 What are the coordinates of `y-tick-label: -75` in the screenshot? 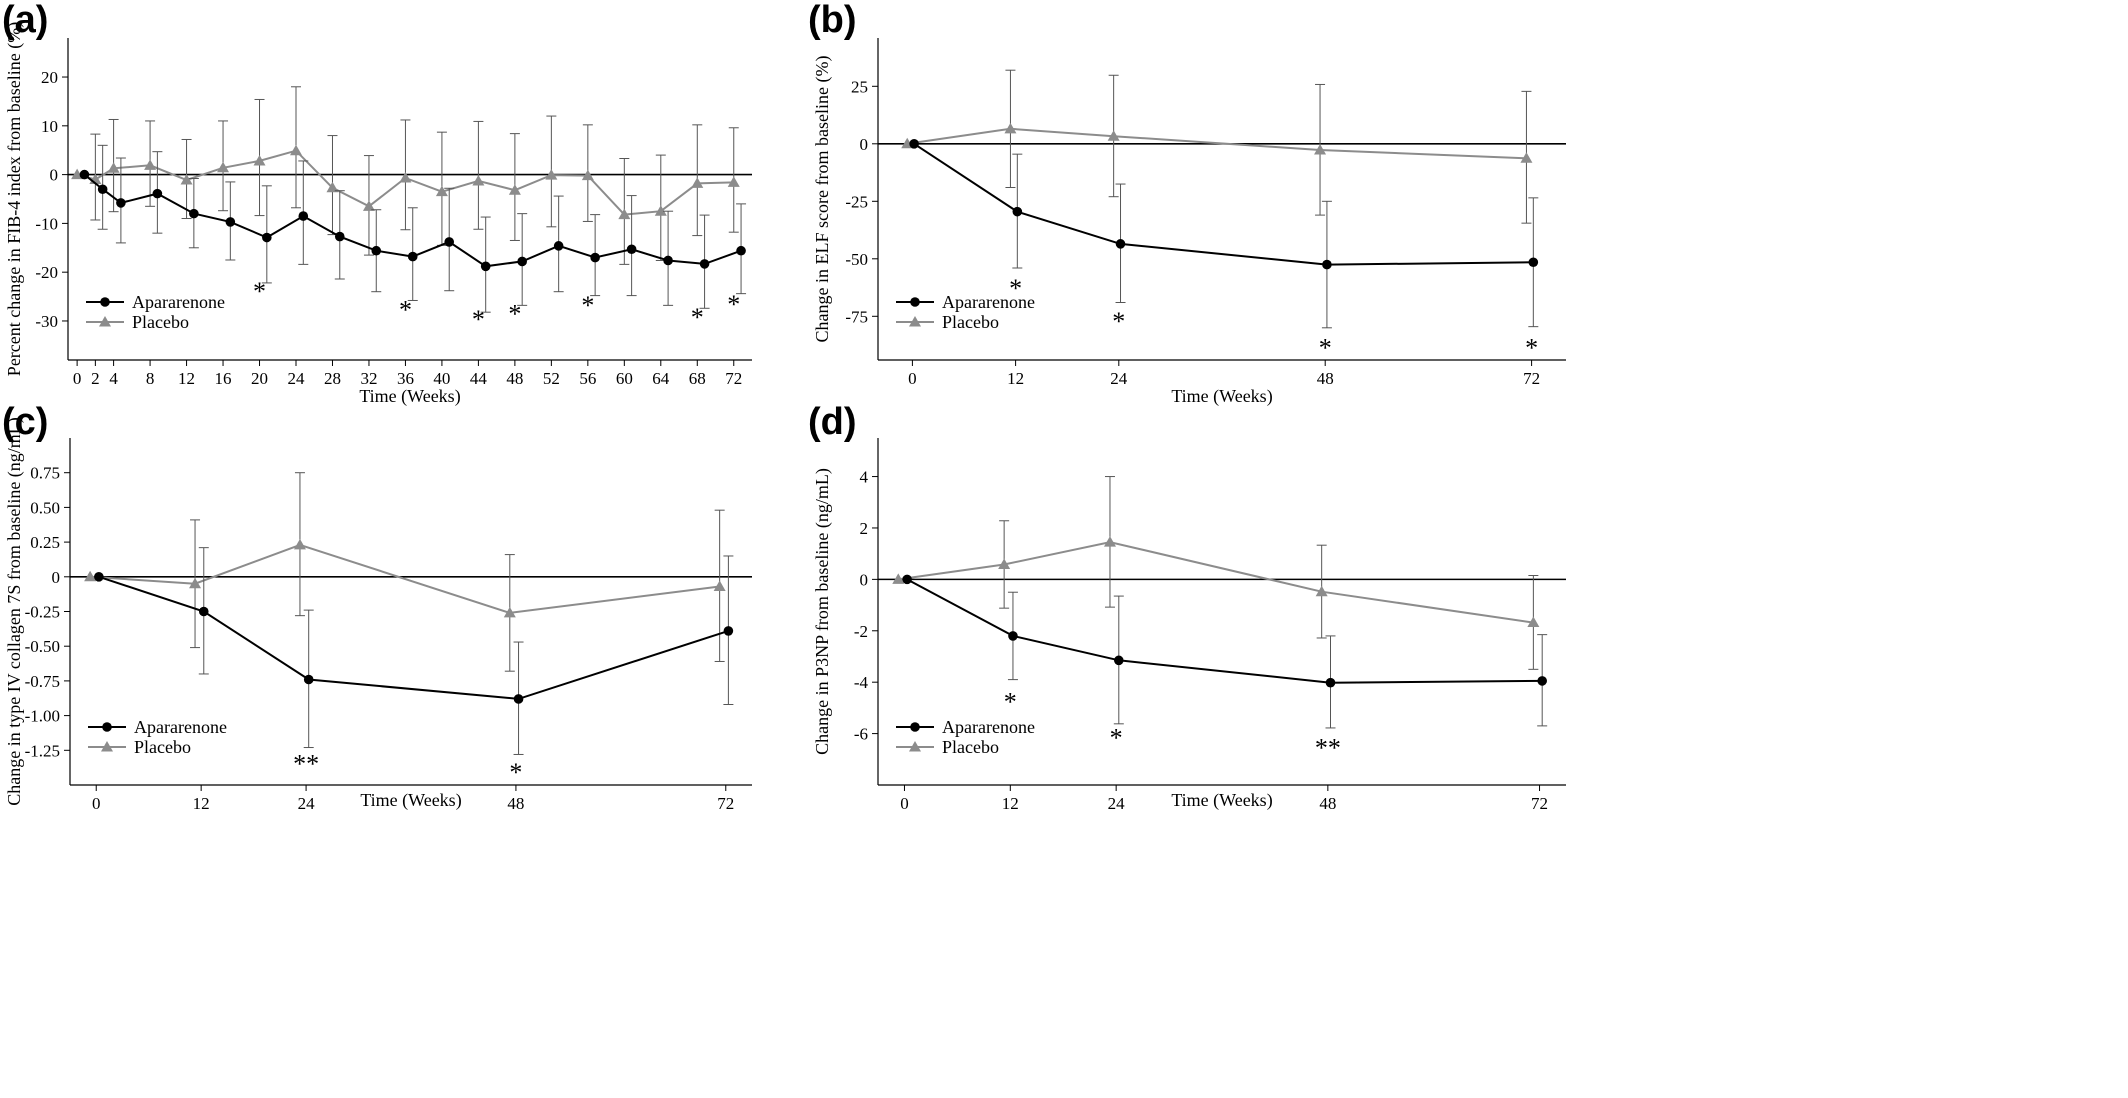 It's located at (856, 316).